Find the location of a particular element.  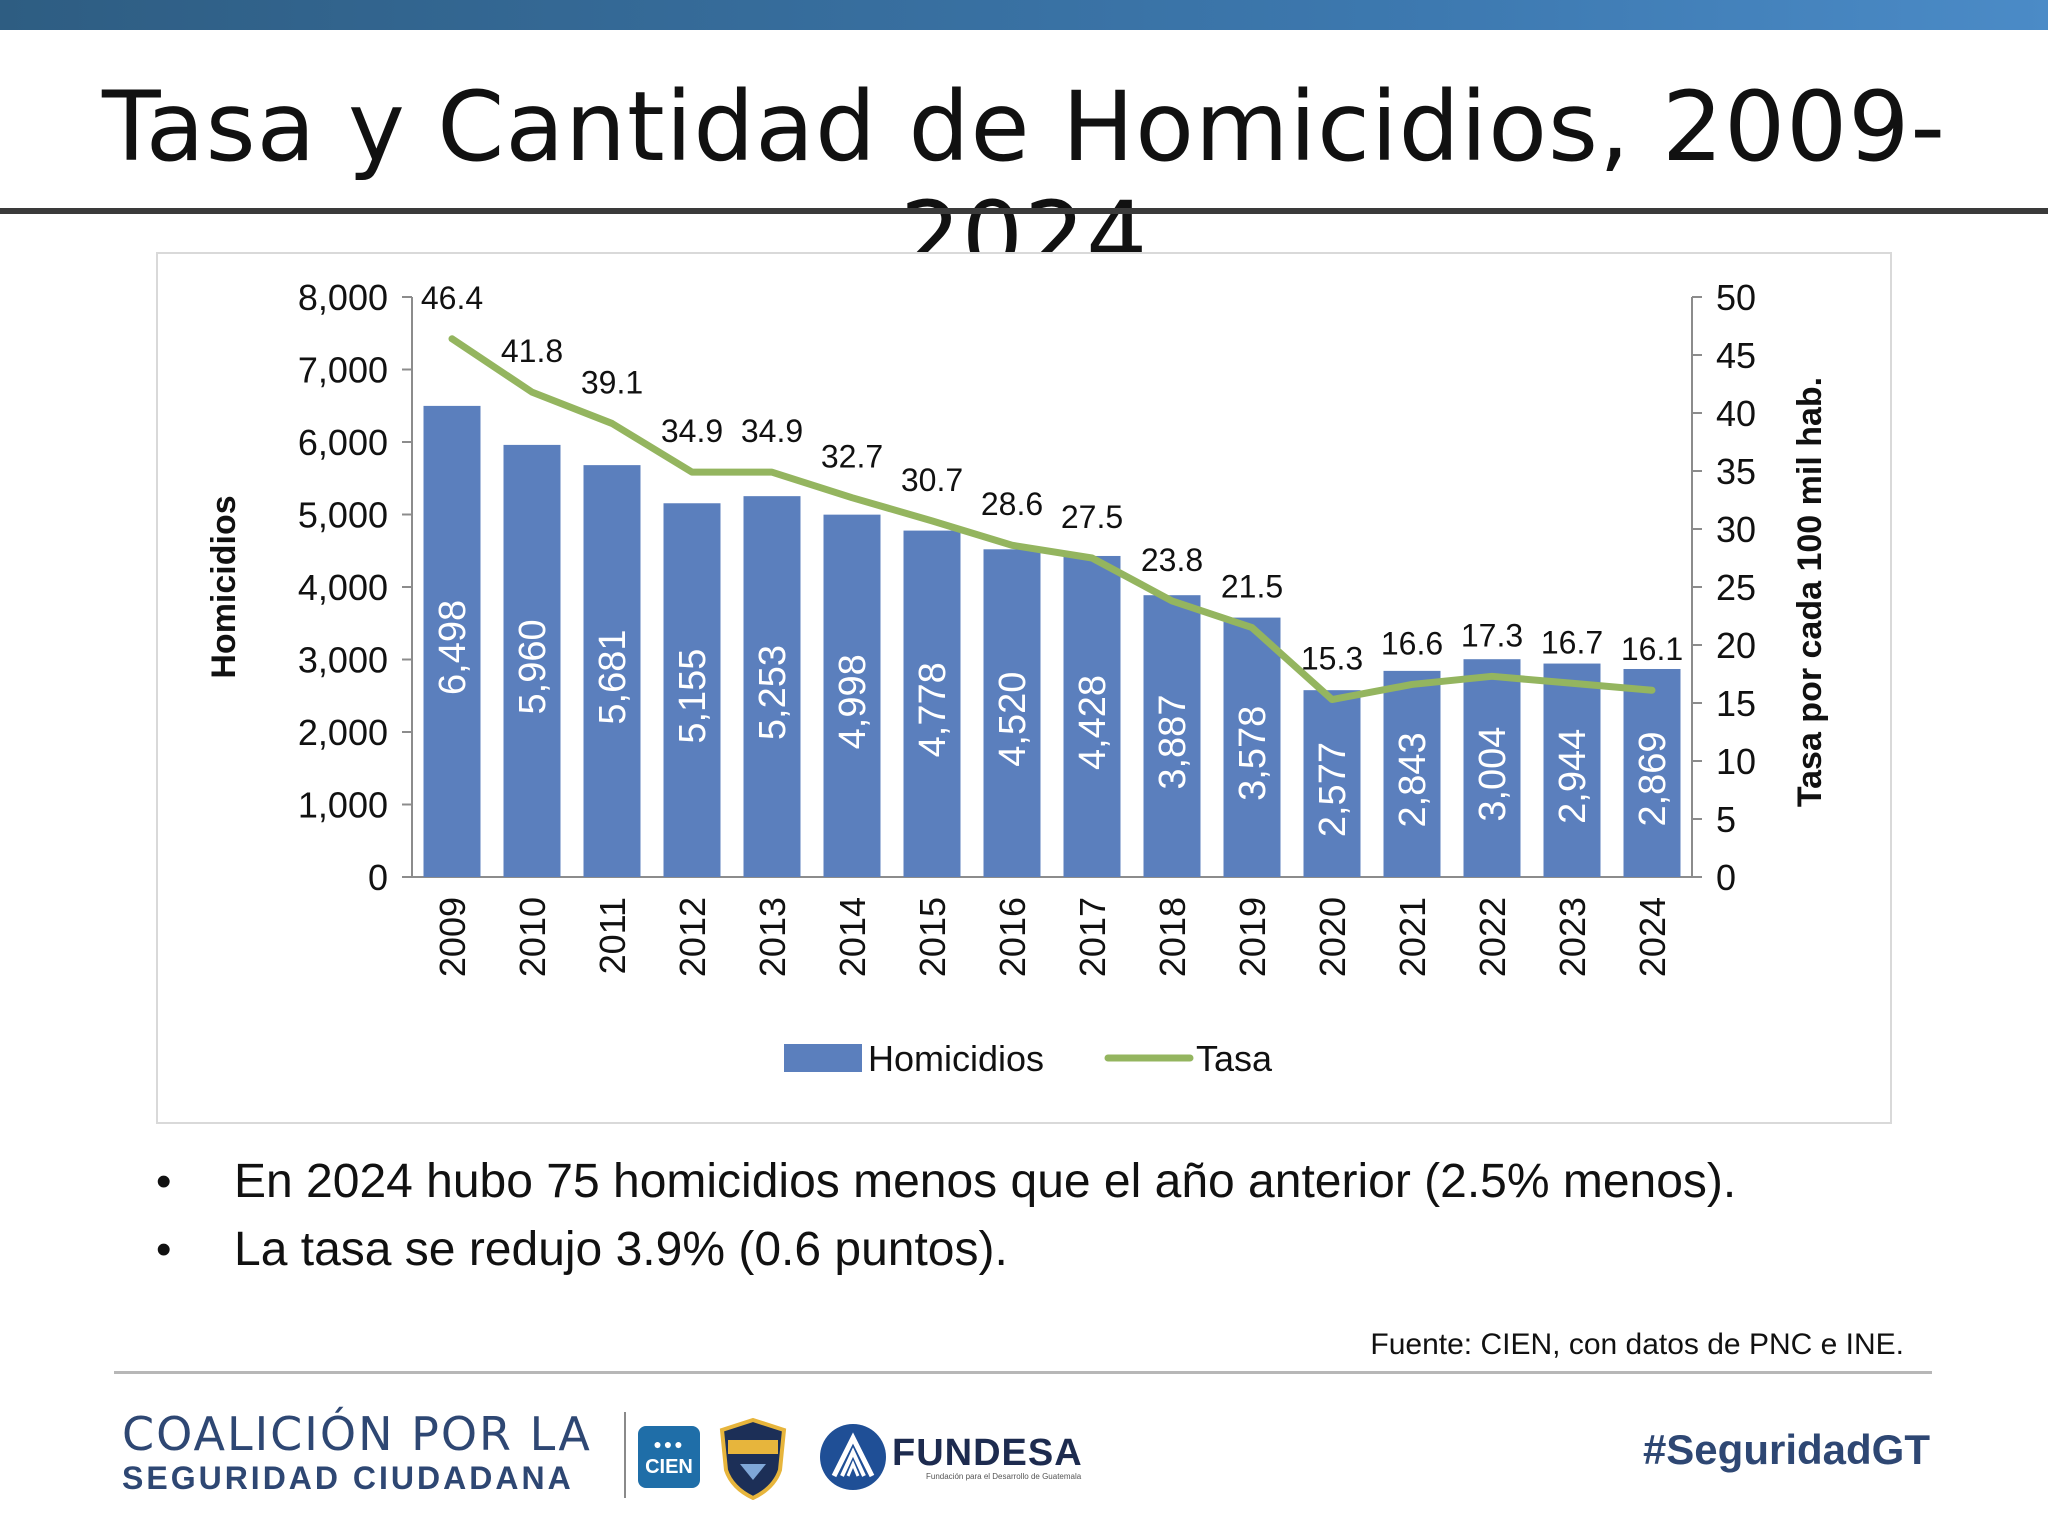

bar-value-label: 2,843 is located at coordinates (1413, 779).